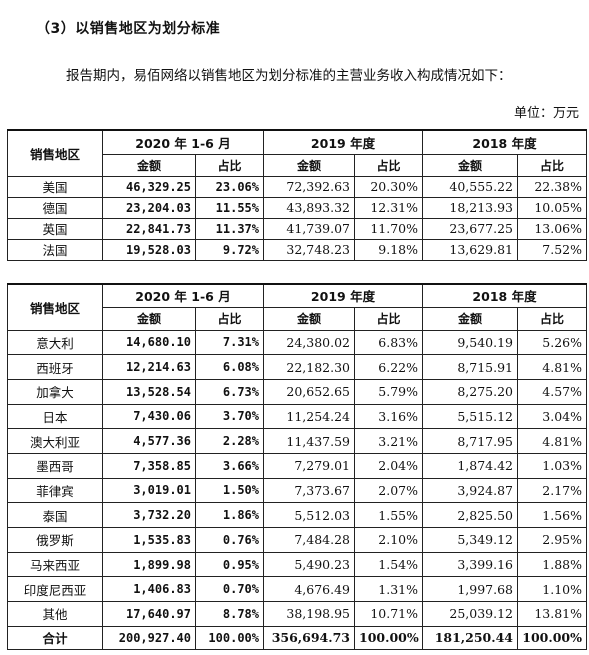 This screenshot has height=655, width=589. I want to click on share-2019-cell: 20.30%, so click(388, 186).